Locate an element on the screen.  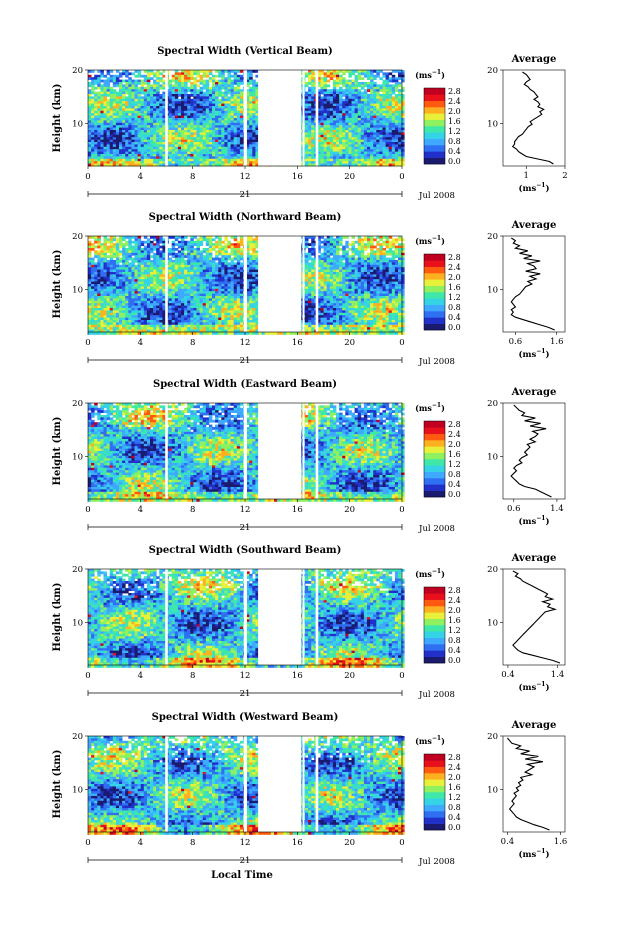
average-x-tick-label: 1.4 is located at coordinates (558, 675).